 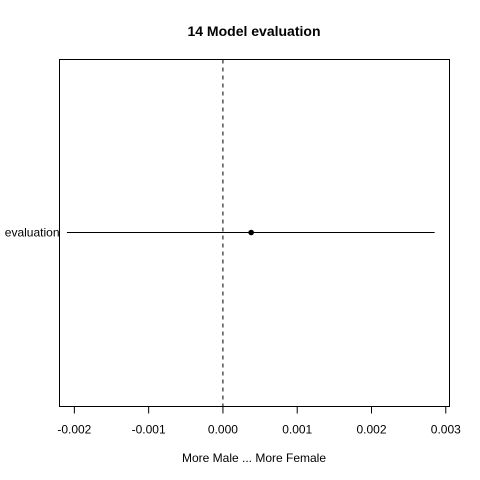 I want to click on x-axis-label: More Male ... More Female, so click(x=254, y=458).